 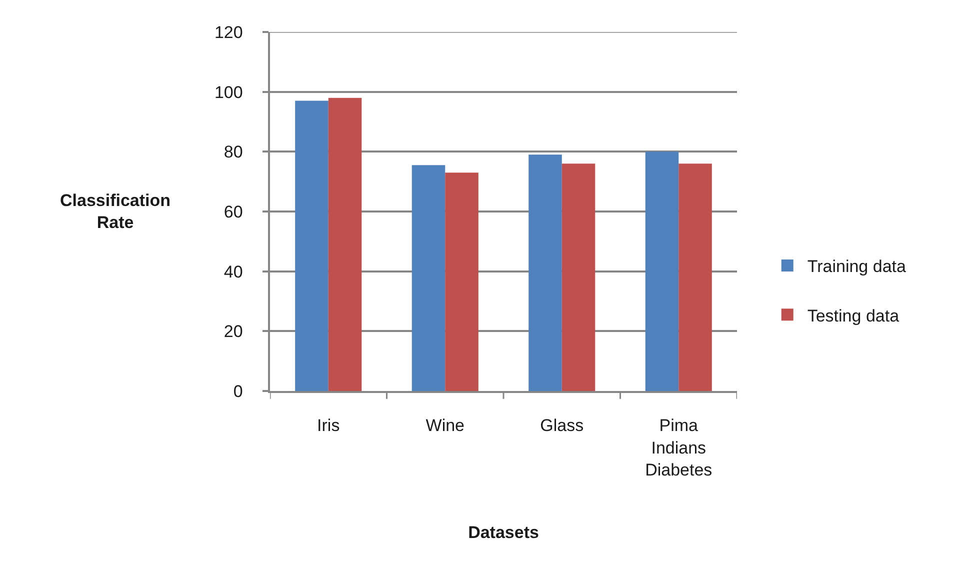 What do you see at coordinates (856, 266) in the screenshot?
I see `legend-label: Training data` at bounding box center [856, 266].